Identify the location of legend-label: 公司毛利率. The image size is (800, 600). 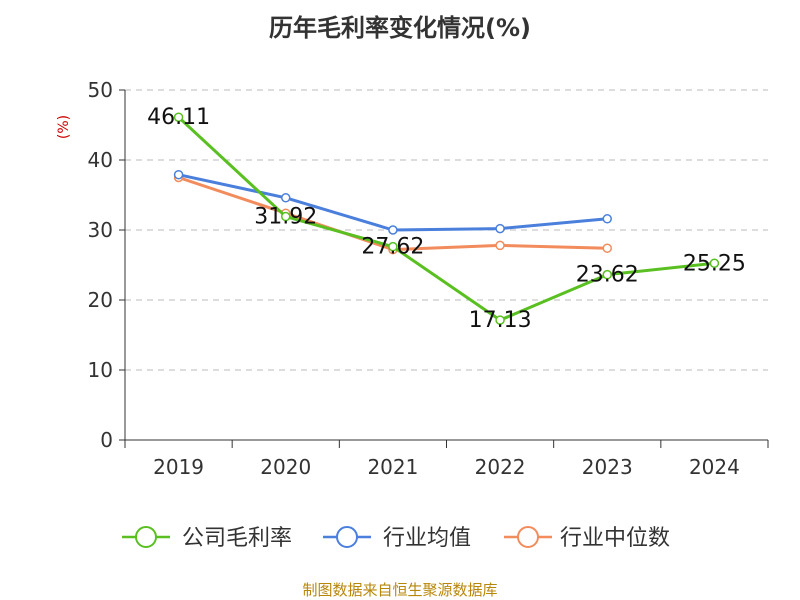
(237, 538).